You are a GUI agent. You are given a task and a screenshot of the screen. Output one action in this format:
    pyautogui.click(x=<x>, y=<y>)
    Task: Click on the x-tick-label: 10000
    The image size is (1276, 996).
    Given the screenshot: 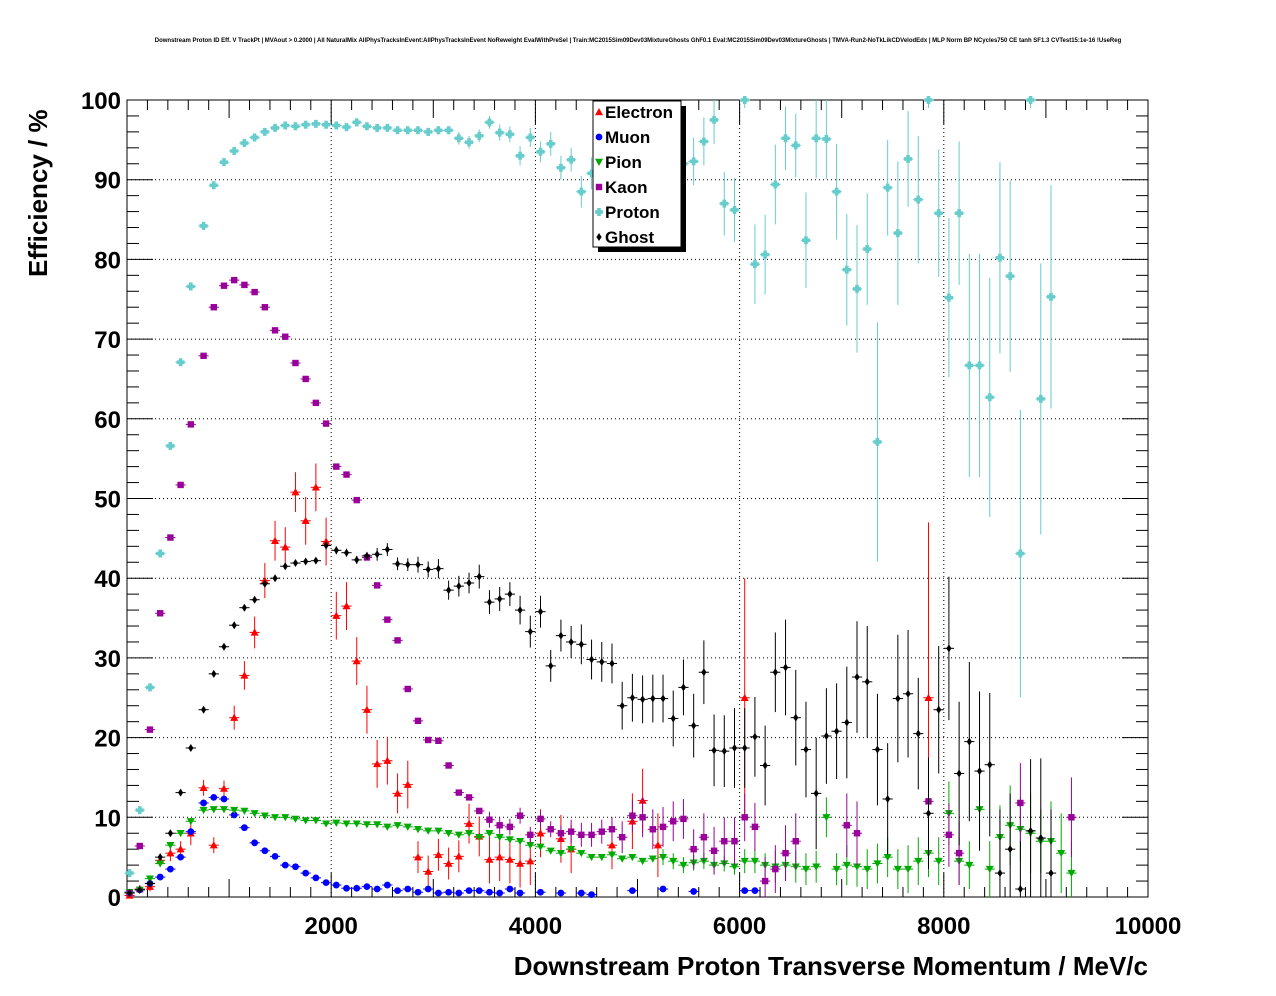 What is the action you would take?
    pyautogui.click(x=1148, y=926)
    